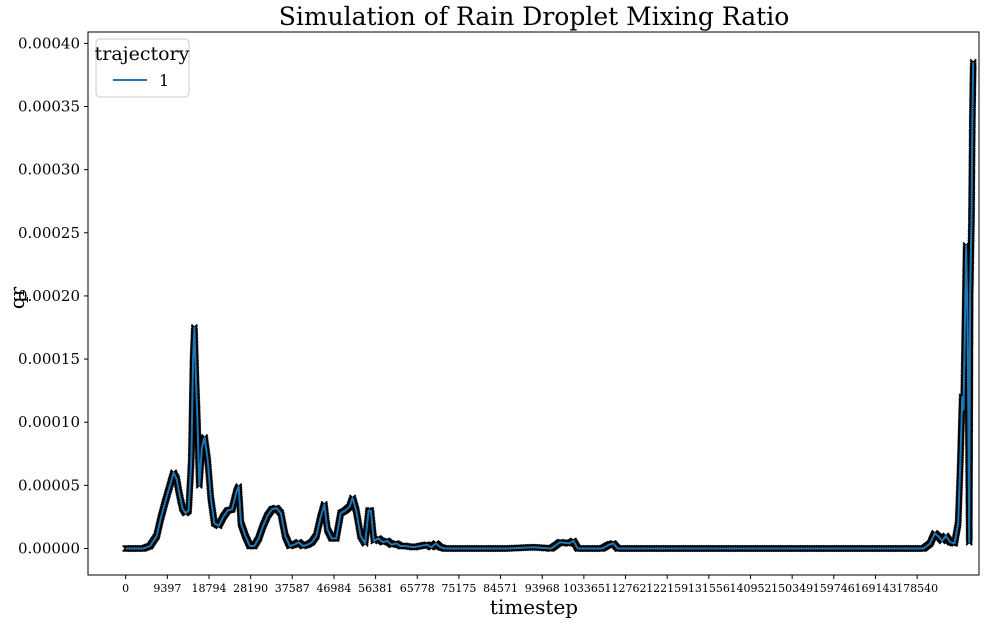 The image size is (991, 625). I want to click on legend: trajectory 1, so click(142, 68).